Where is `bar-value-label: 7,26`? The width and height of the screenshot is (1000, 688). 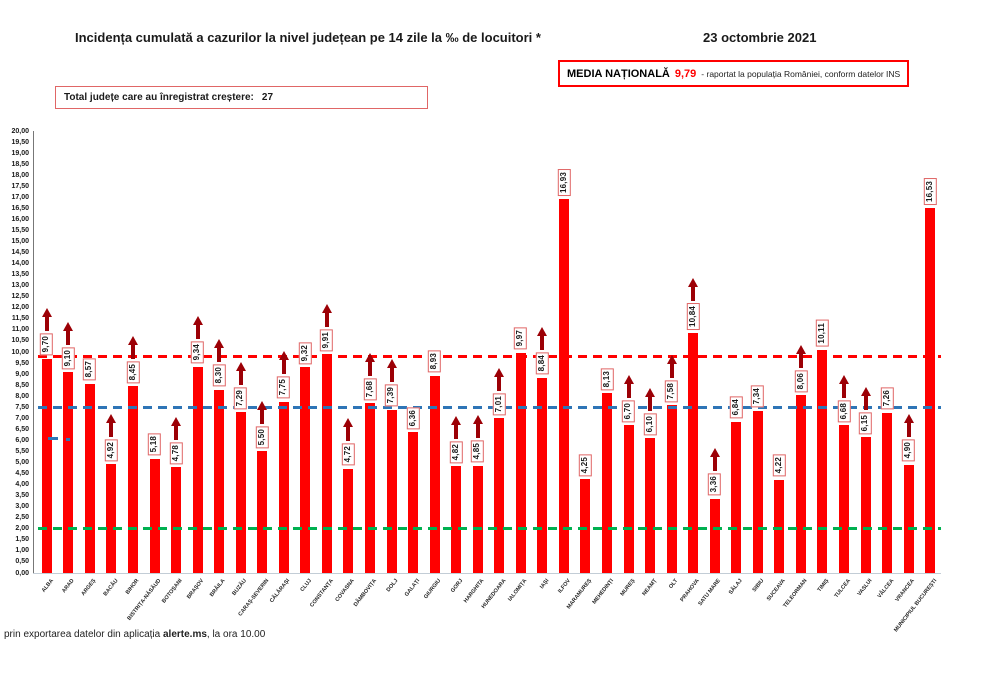 bar-value-label: 7,26 is located at coordinates (887, 398).